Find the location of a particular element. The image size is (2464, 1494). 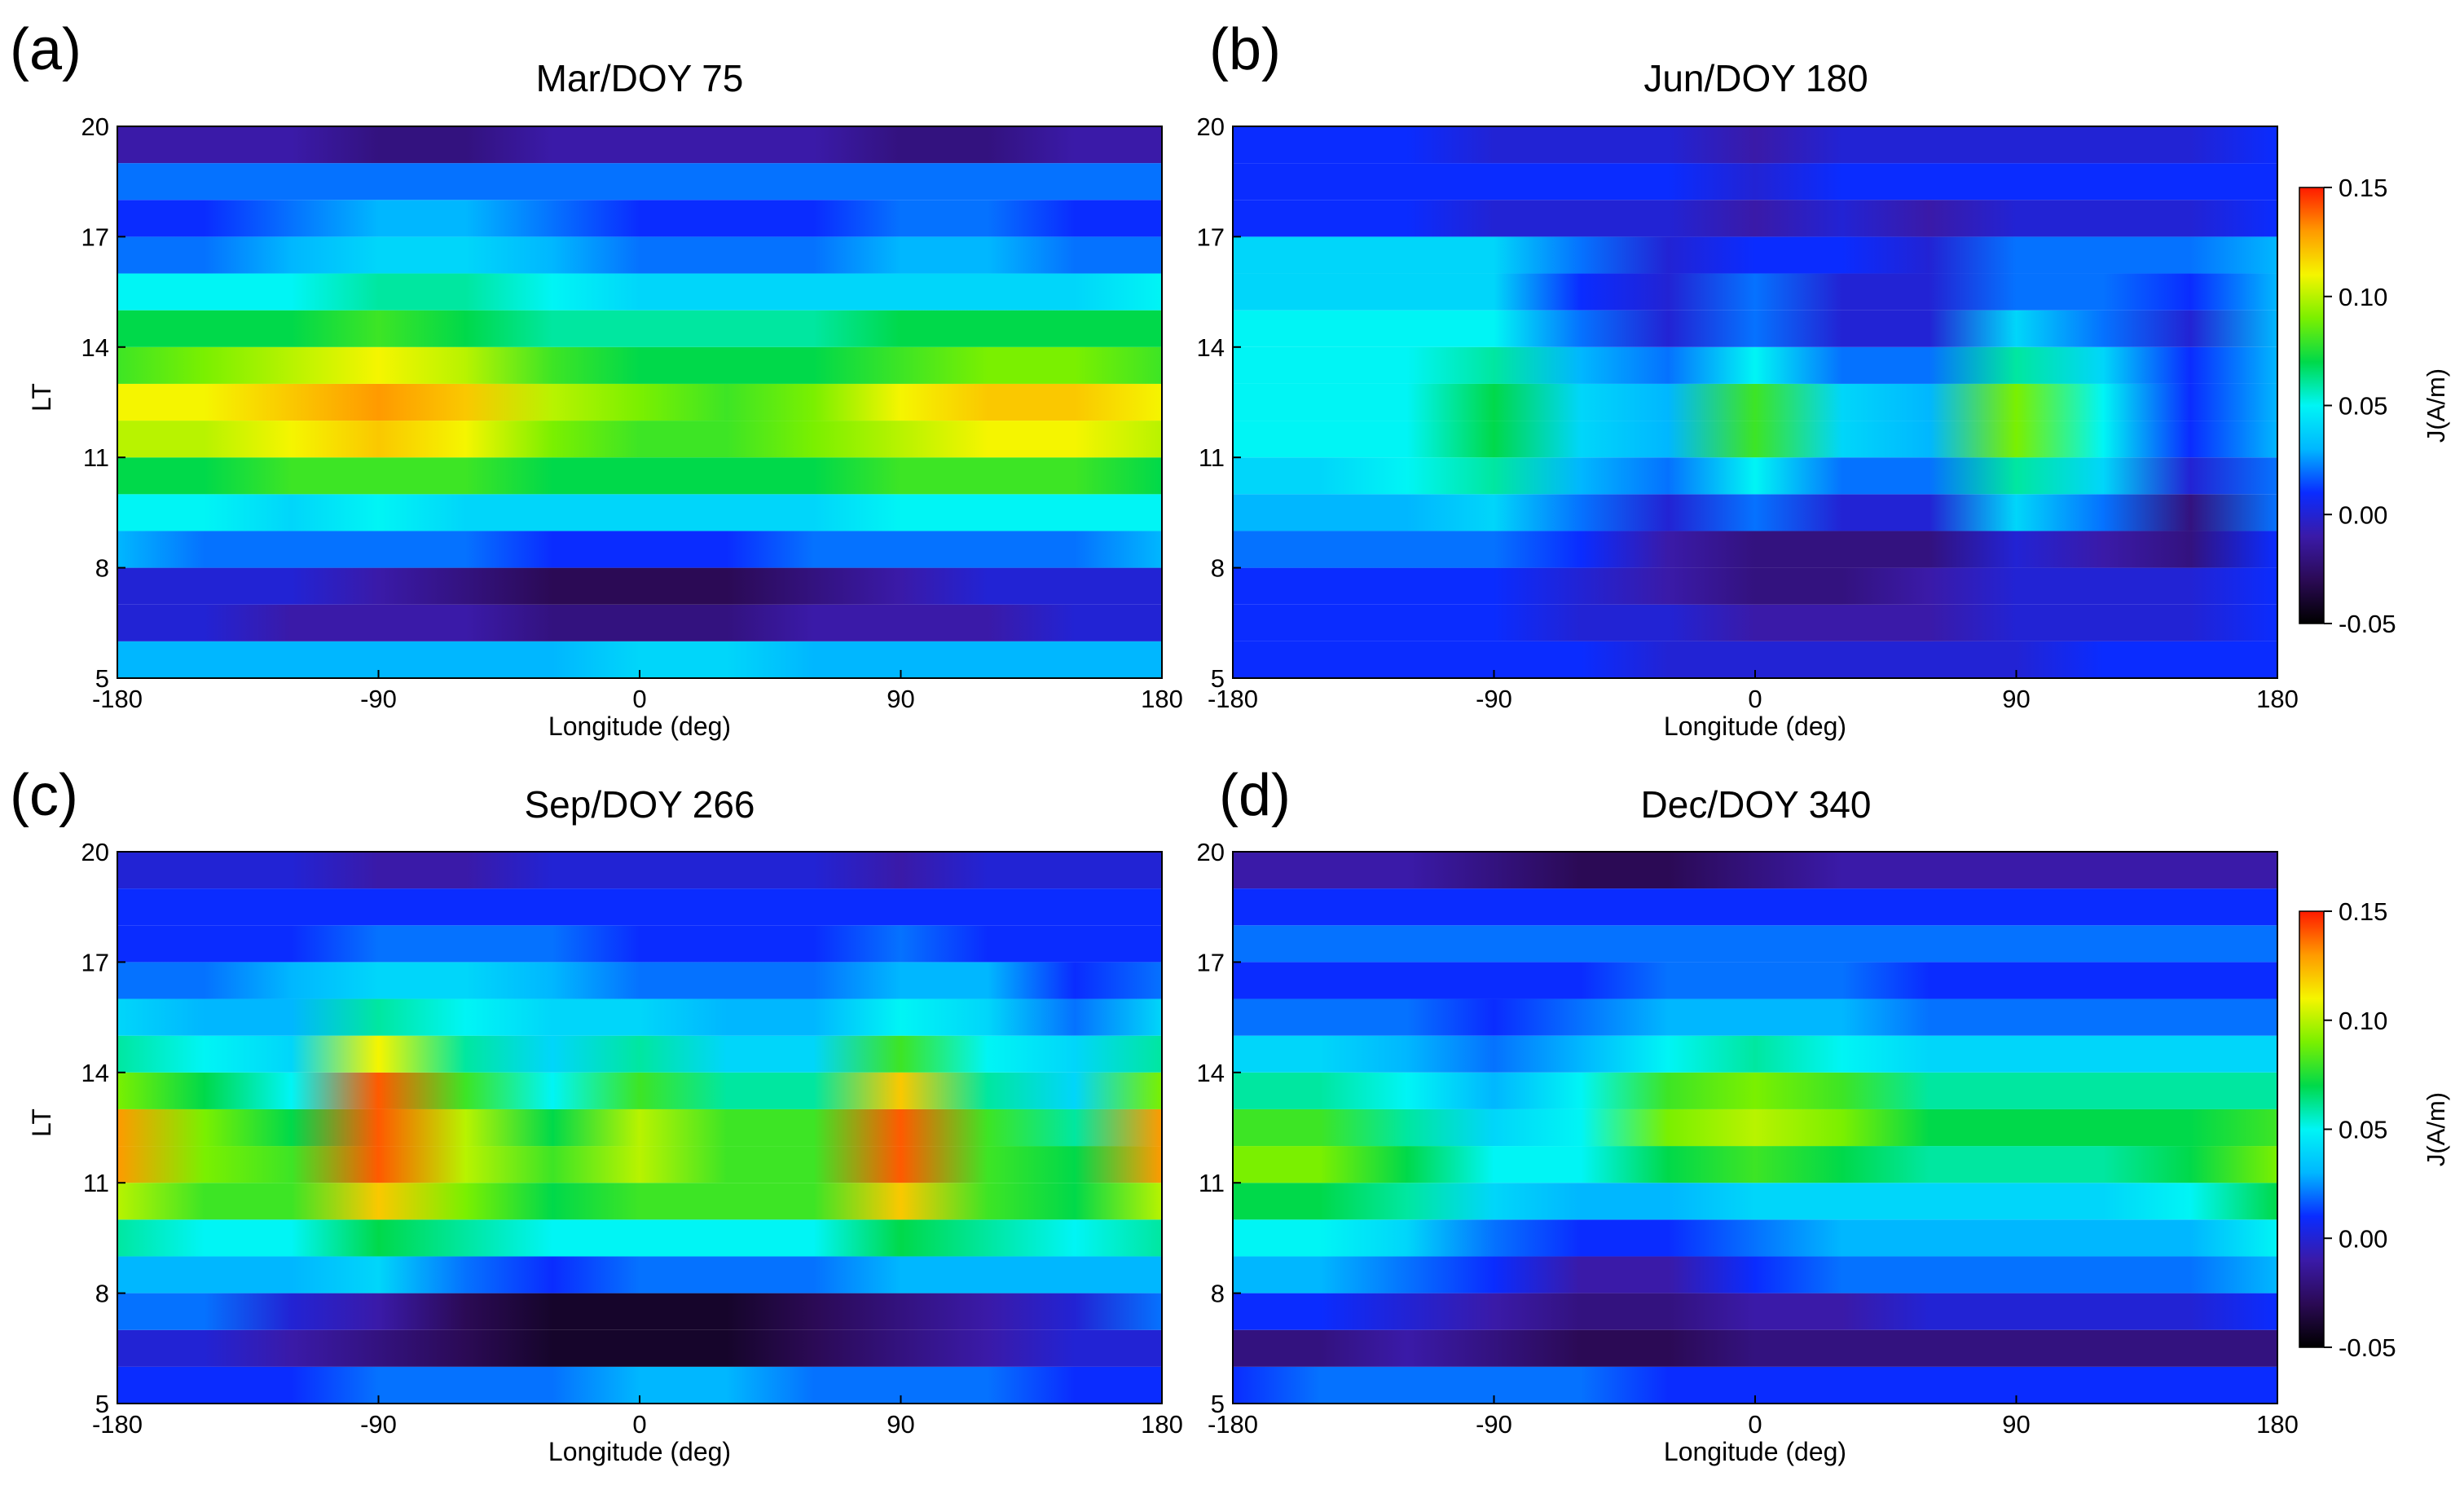

panel-label: (a) is located at coordinates (45, 49).